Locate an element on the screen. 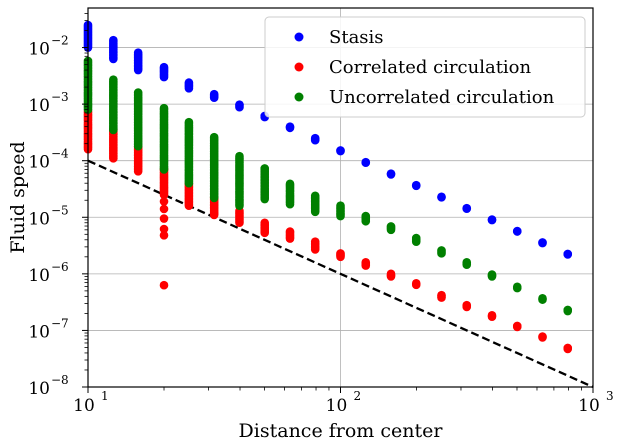 The height and width of the screenshot is (443, 618). y-tick-exponent: −8 is located at coordinates (60, 380).